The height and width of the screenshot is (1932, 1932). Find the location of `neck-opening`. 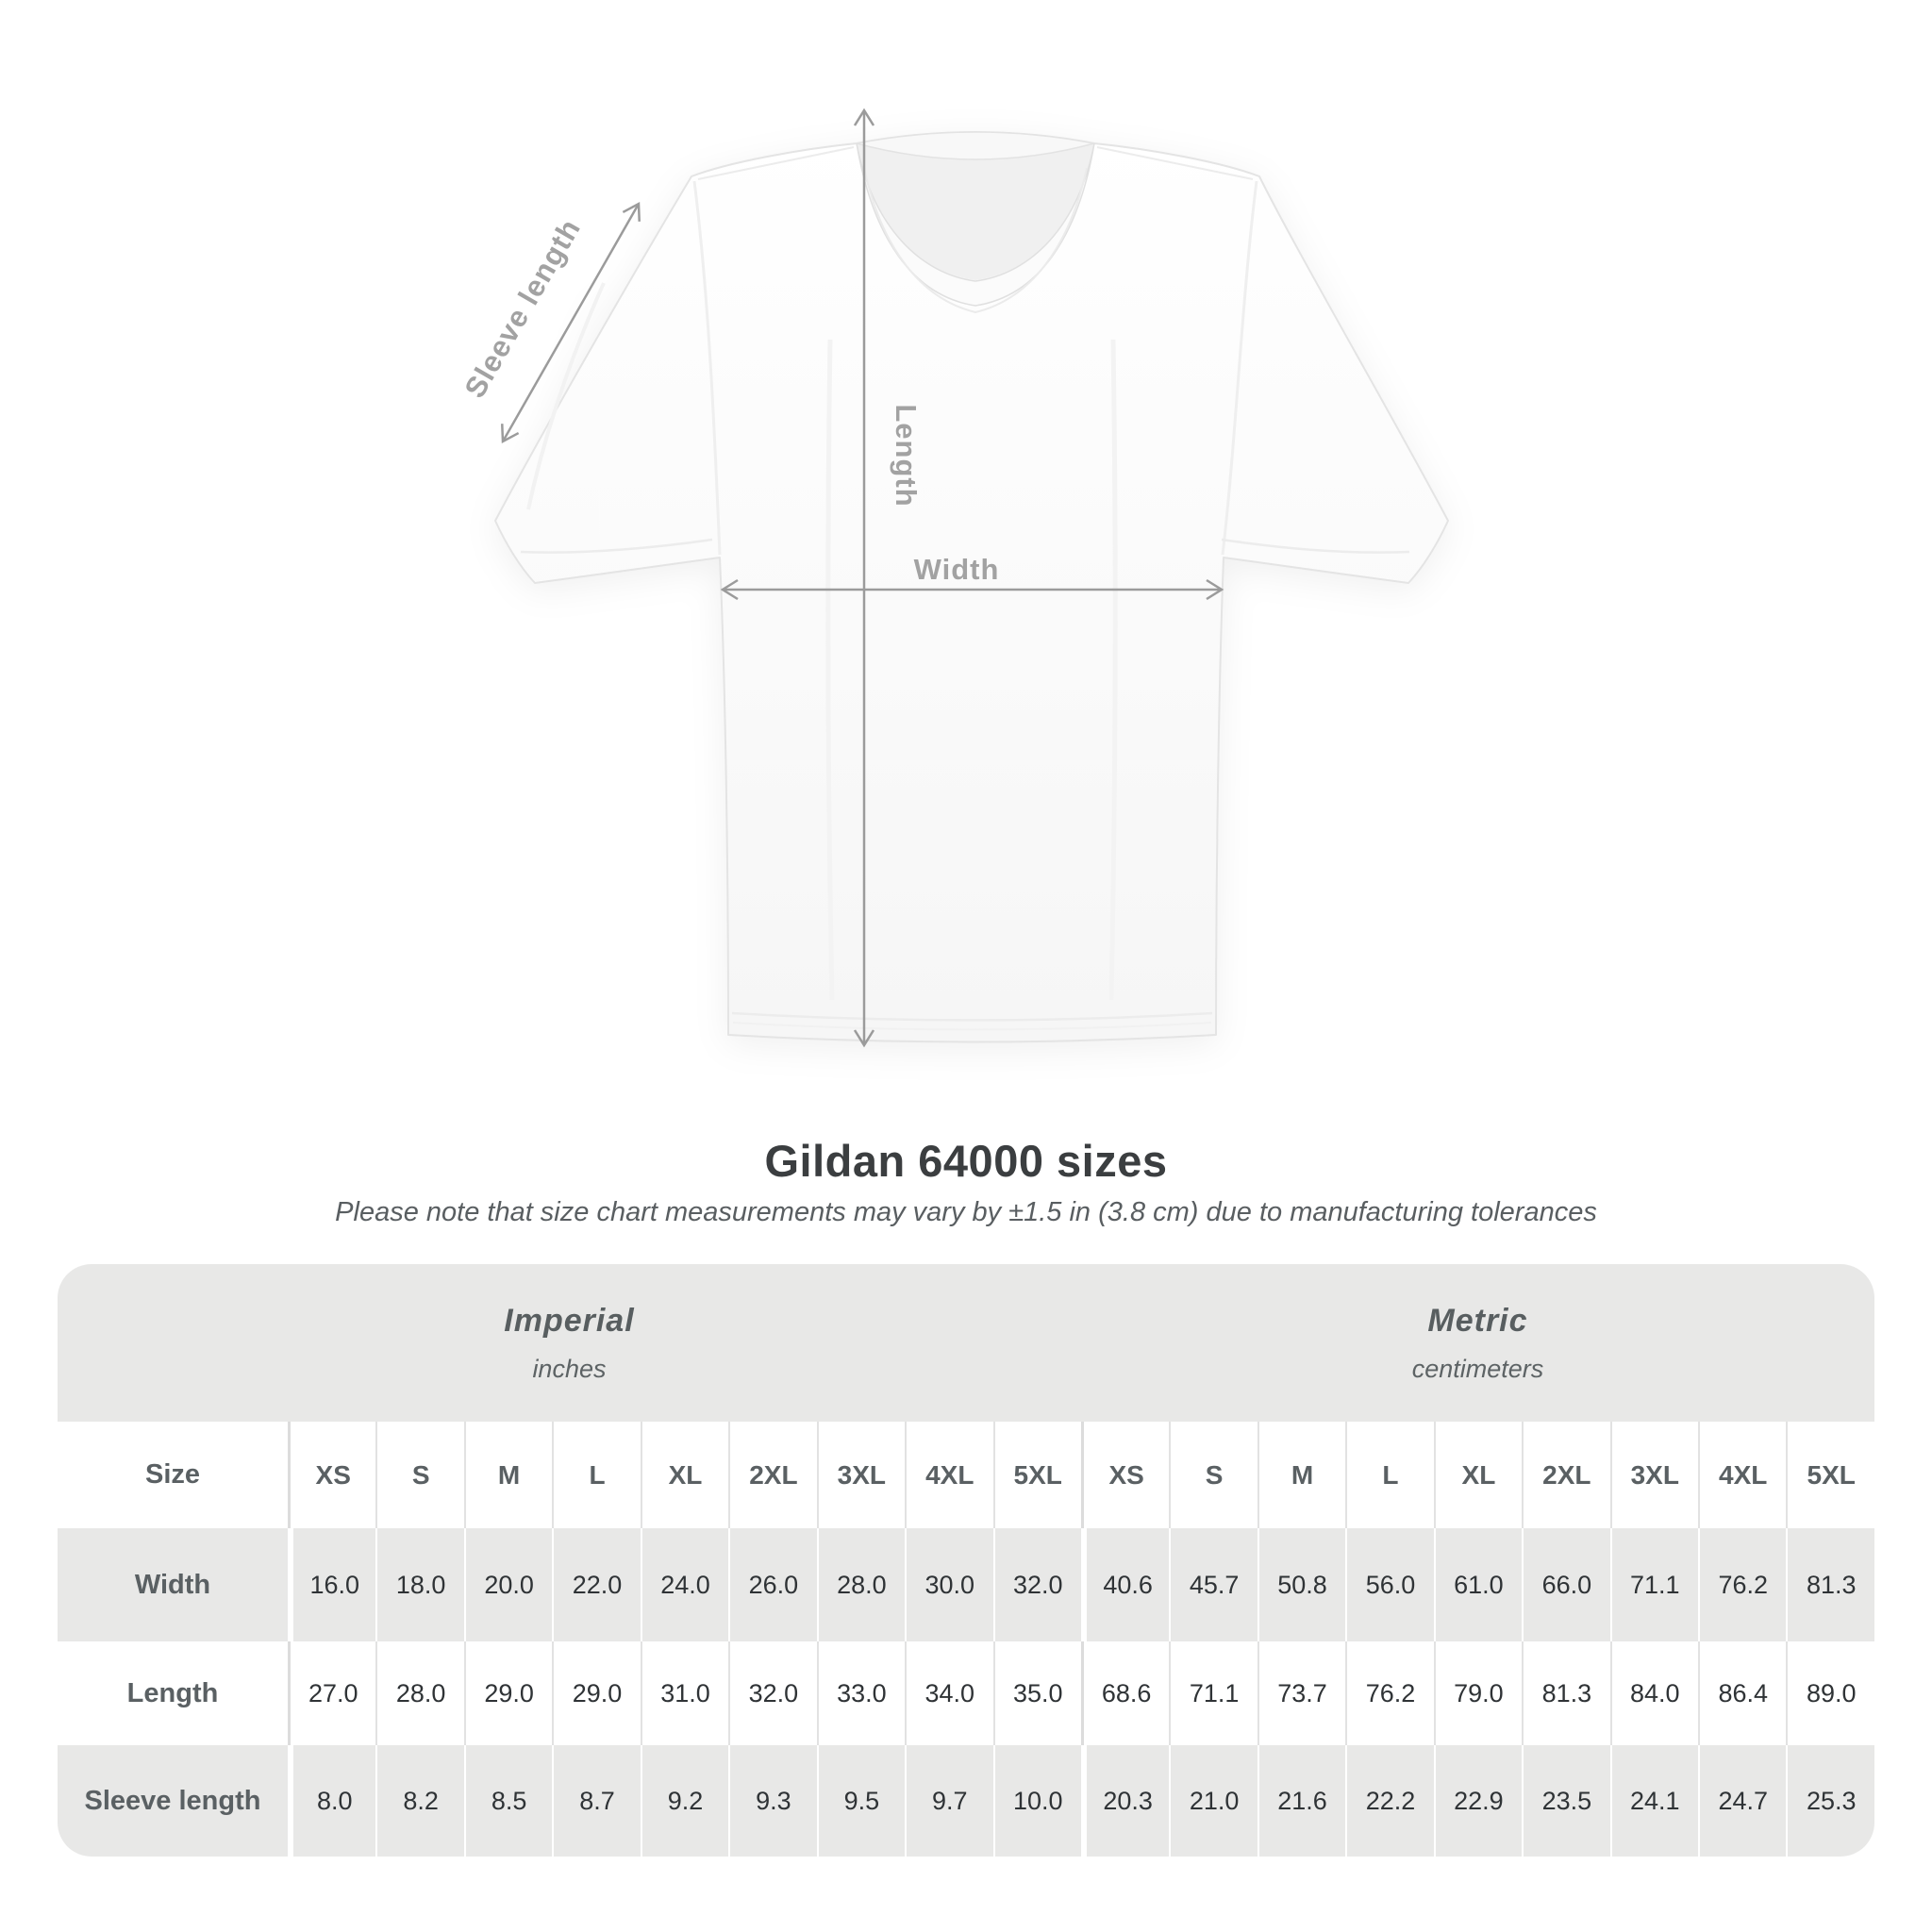

neck-opening is located at coordinates (976, 212).